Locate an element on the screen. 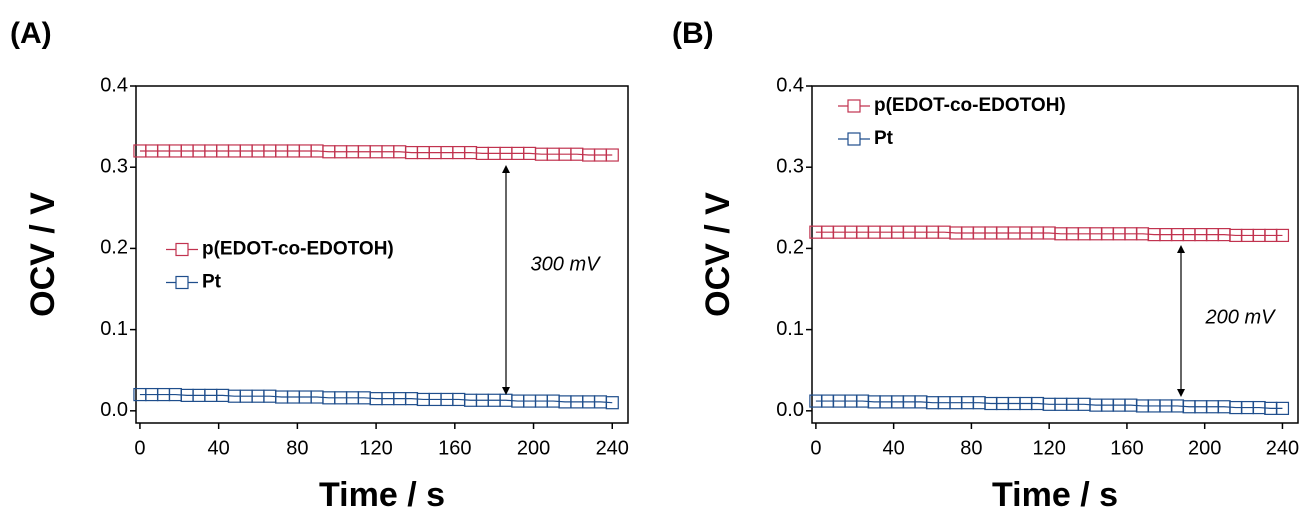 This screenshot has height=519, width=1302. annotation: 200 mV is located at coordinates (1241, 317).